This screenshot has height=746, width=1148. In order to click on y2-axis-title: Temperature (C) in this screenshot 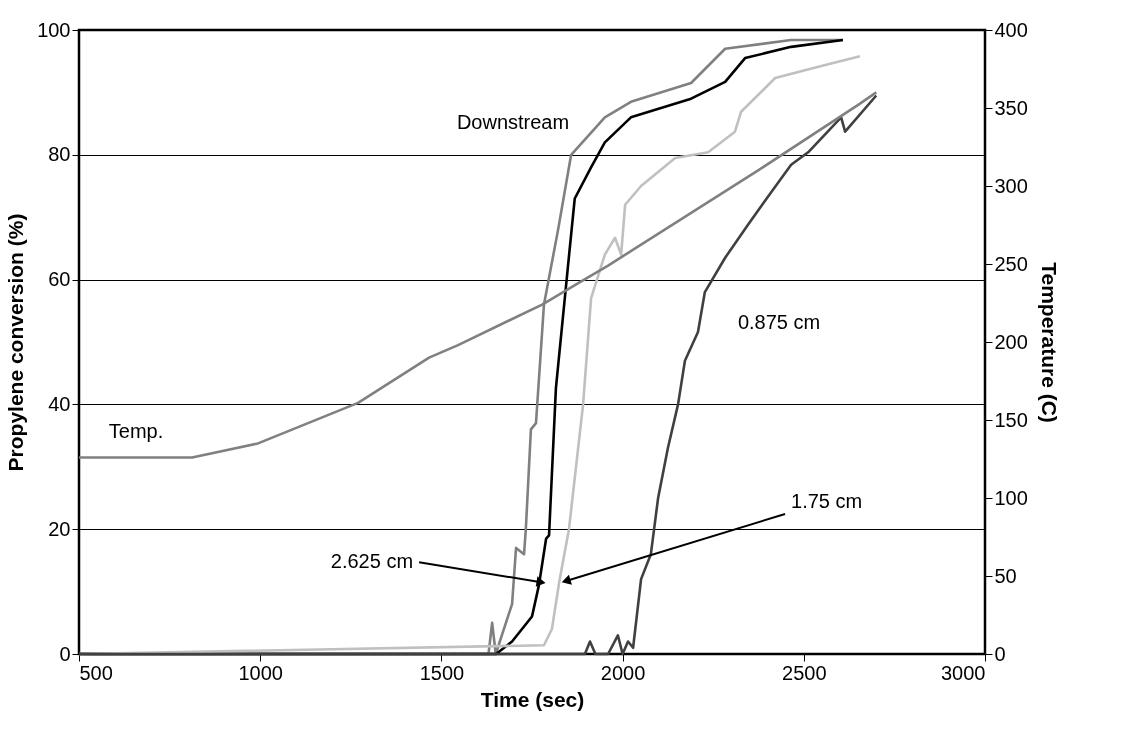, I will do `click(1049, 342)`.